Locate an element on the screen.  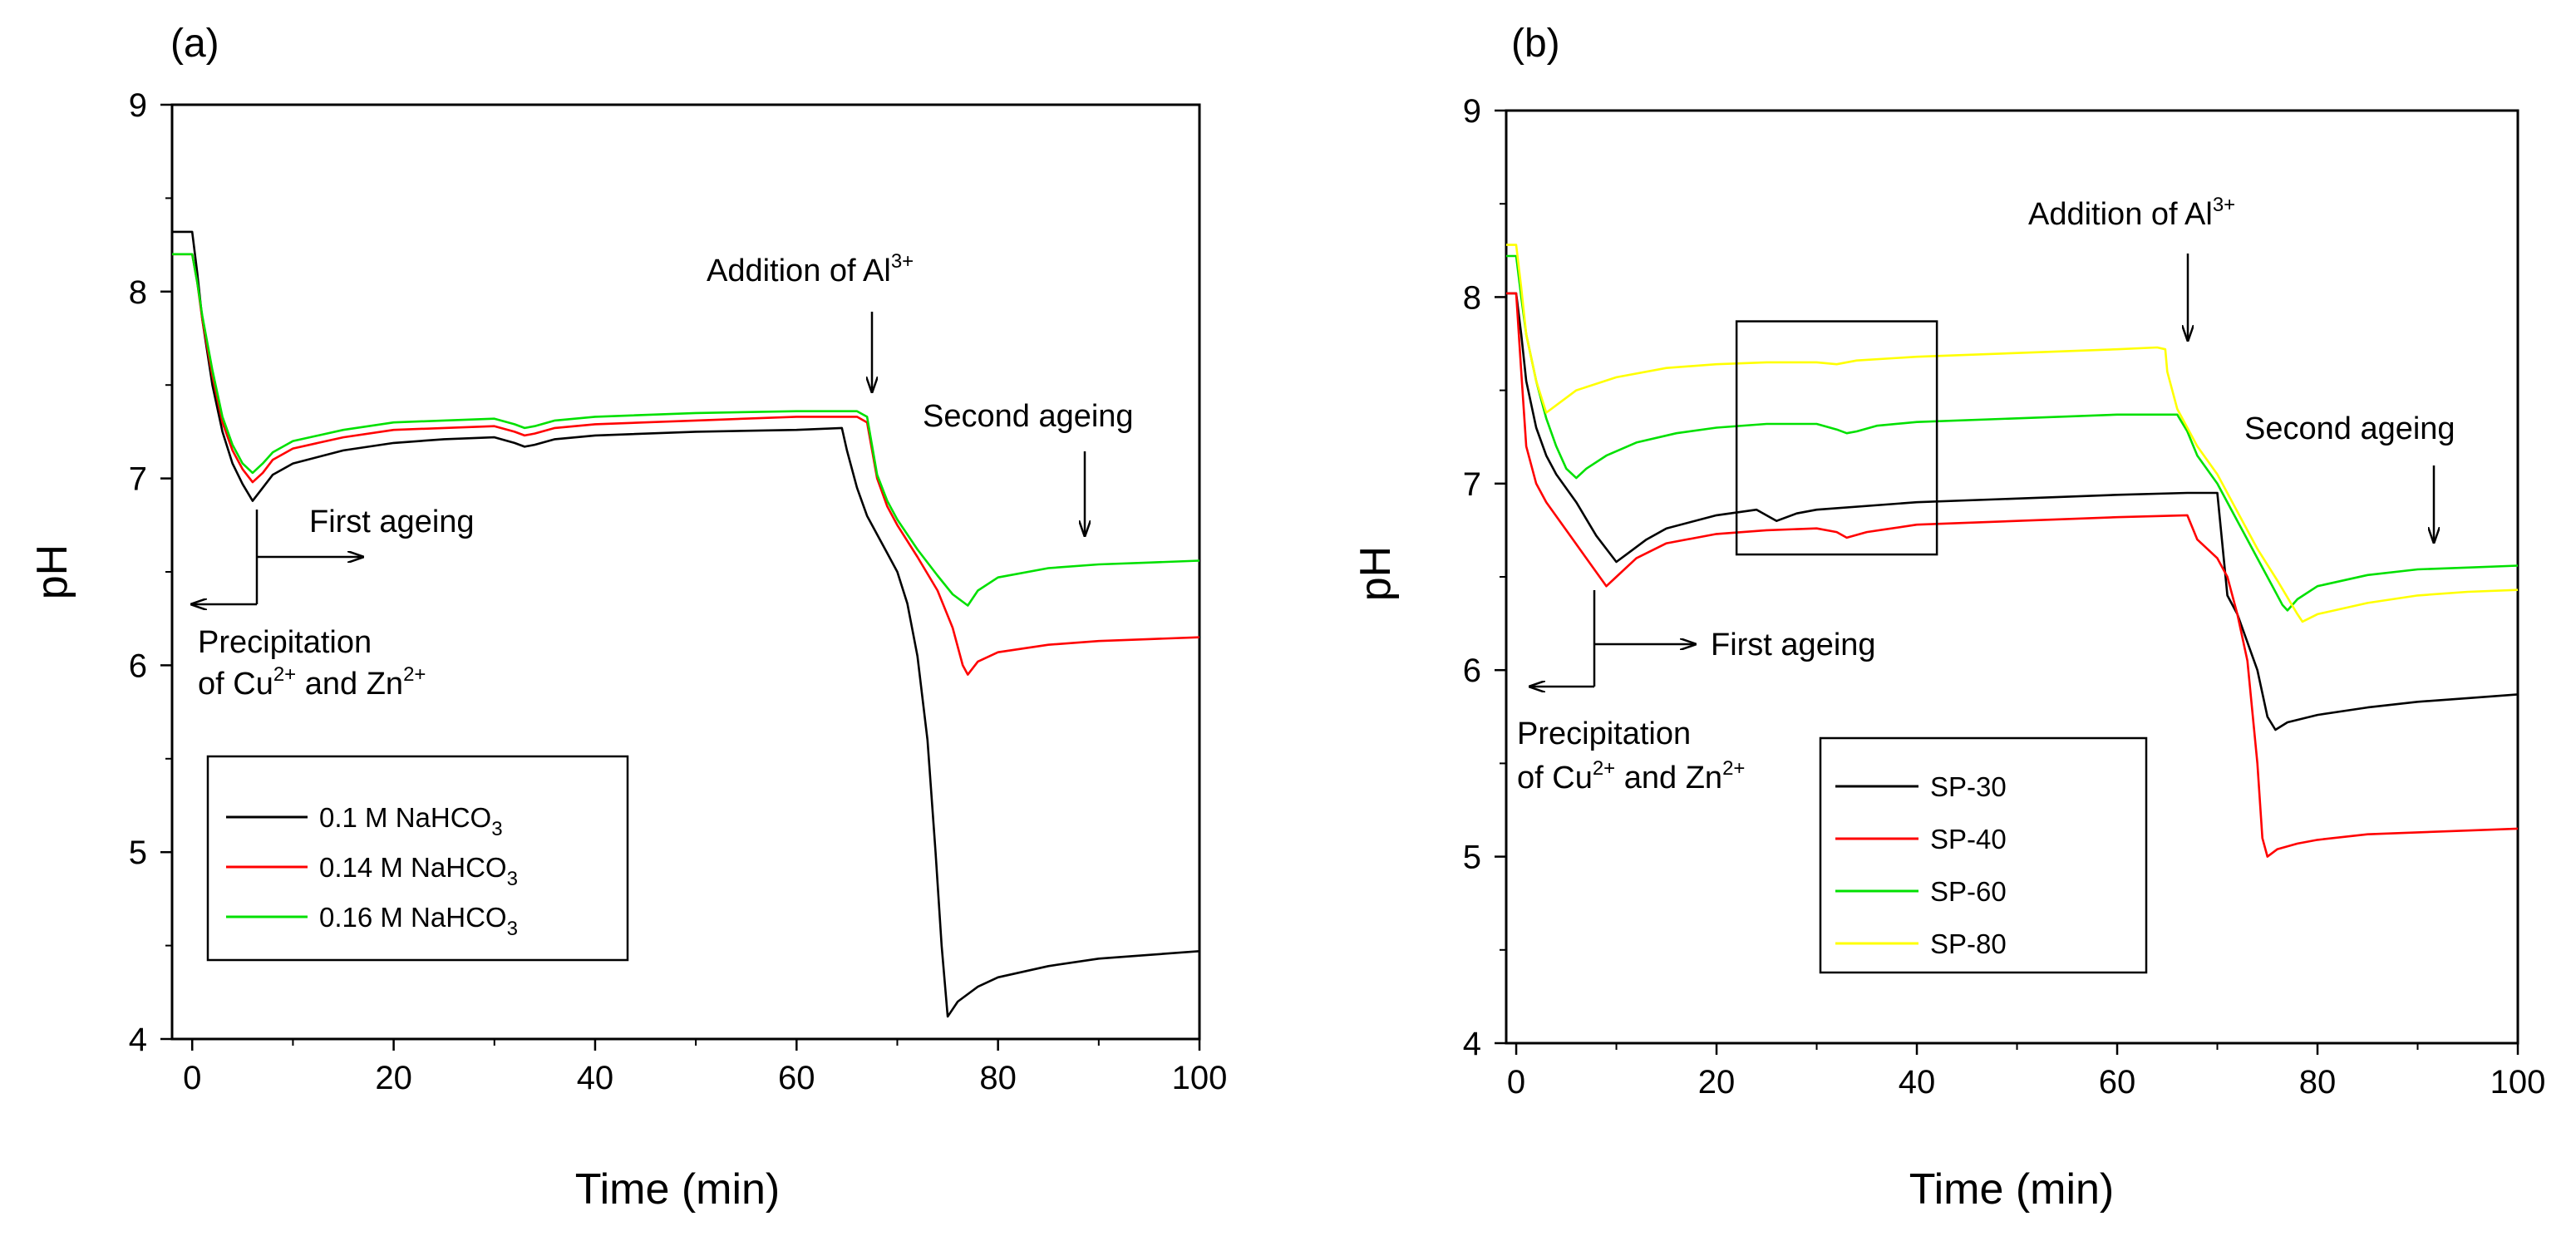
panel-a-ytick-label: 7 is located at coordinates (138, 479).